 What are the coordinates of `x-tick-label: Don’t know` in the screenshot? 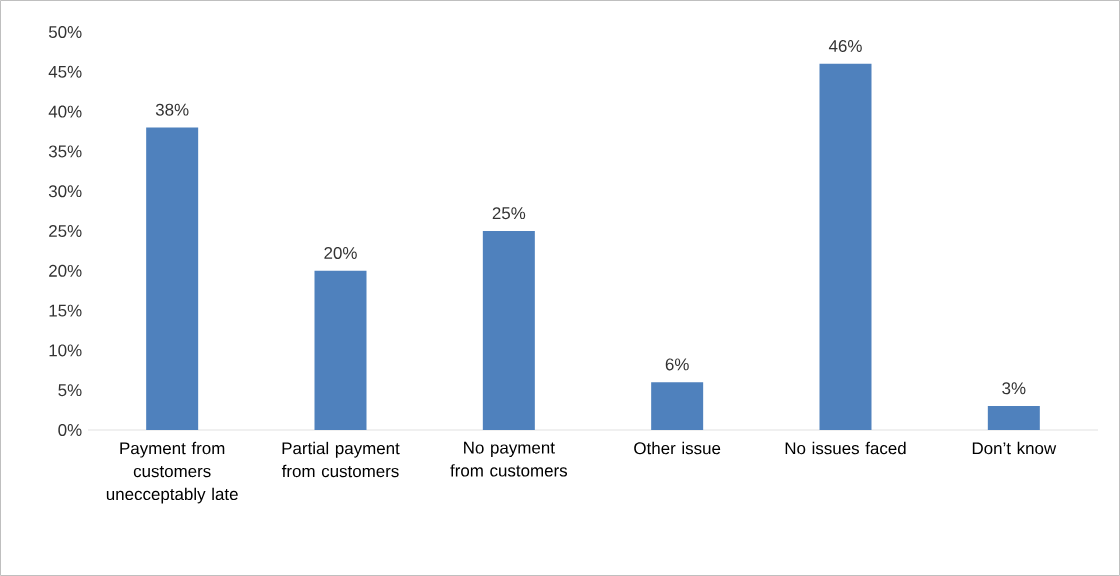 It's located at (1014, 448).